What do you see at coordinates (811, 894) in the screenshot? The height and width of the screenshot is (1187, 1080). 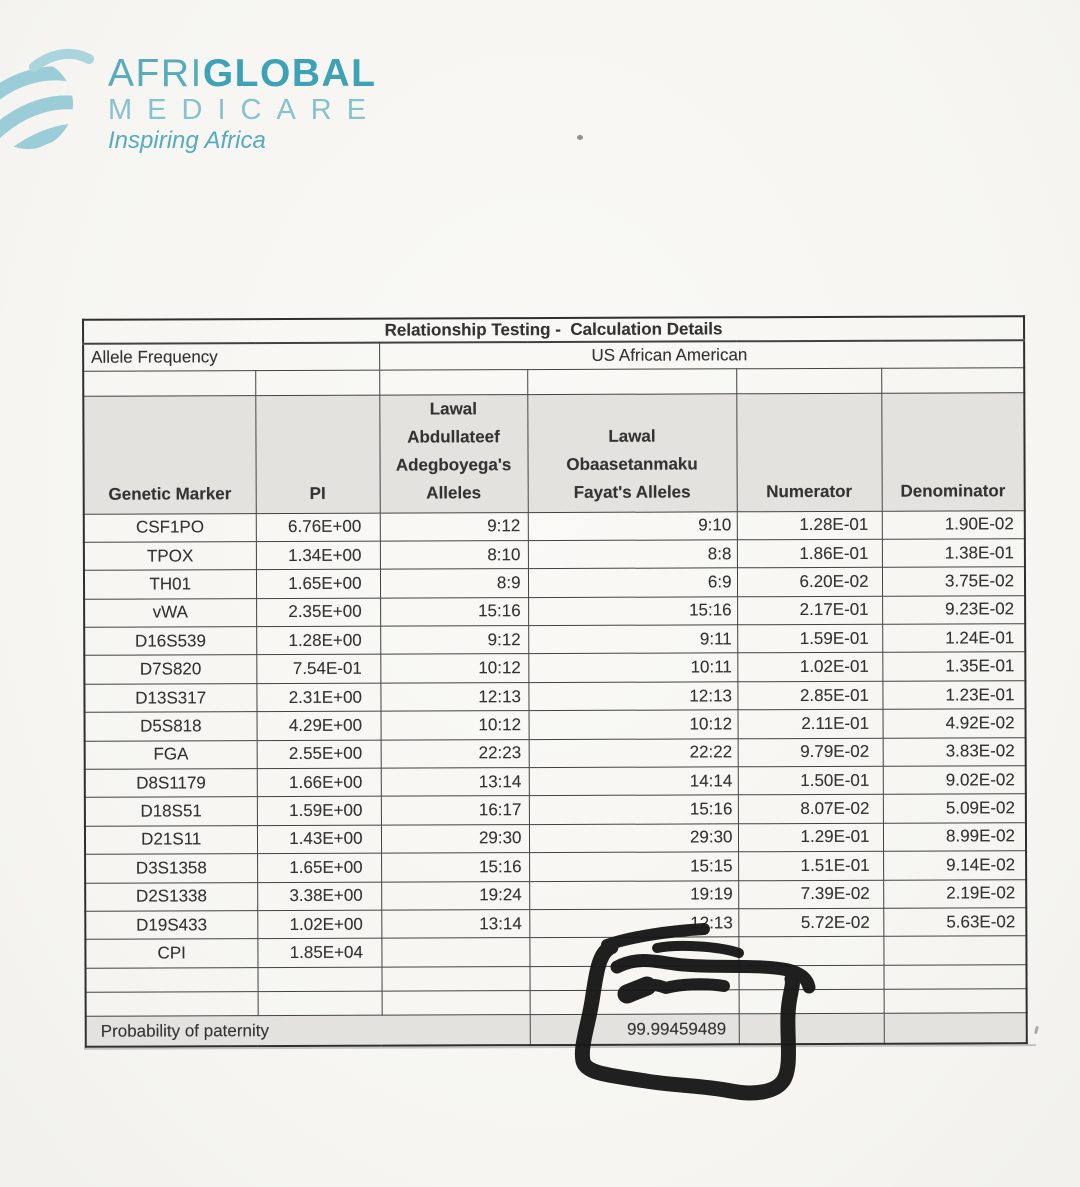 I see `numerator-cell: 7.39E-02` at bounding box center [811, 894].